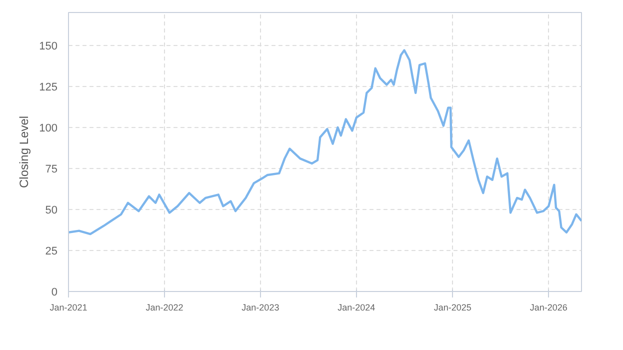 The height and width of the screenshot is (350, 623). What do you see at coordinates (48, 128) in the screenshot?
I see `y-tick-label: 100` at bounding box center [48, 128].